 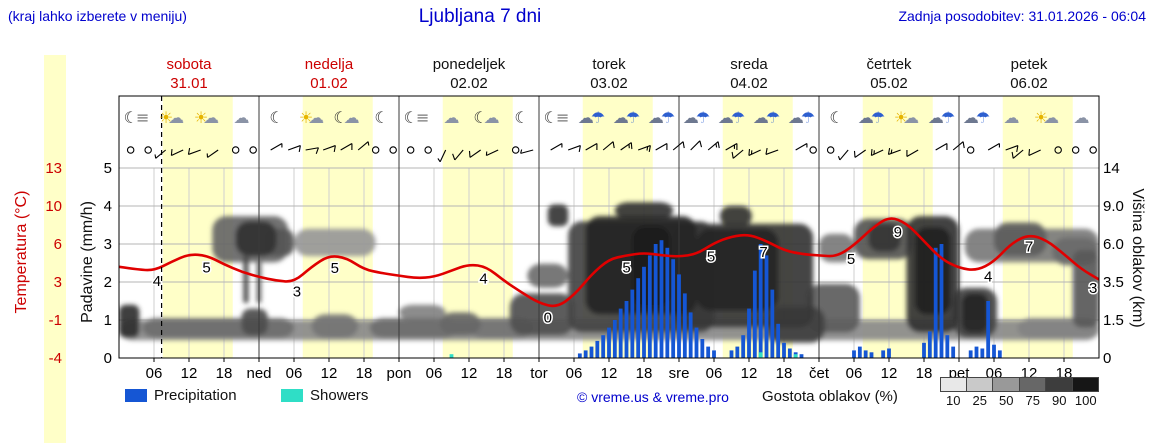 I want to click on svg-text: 10, so click(x=53, y=206).